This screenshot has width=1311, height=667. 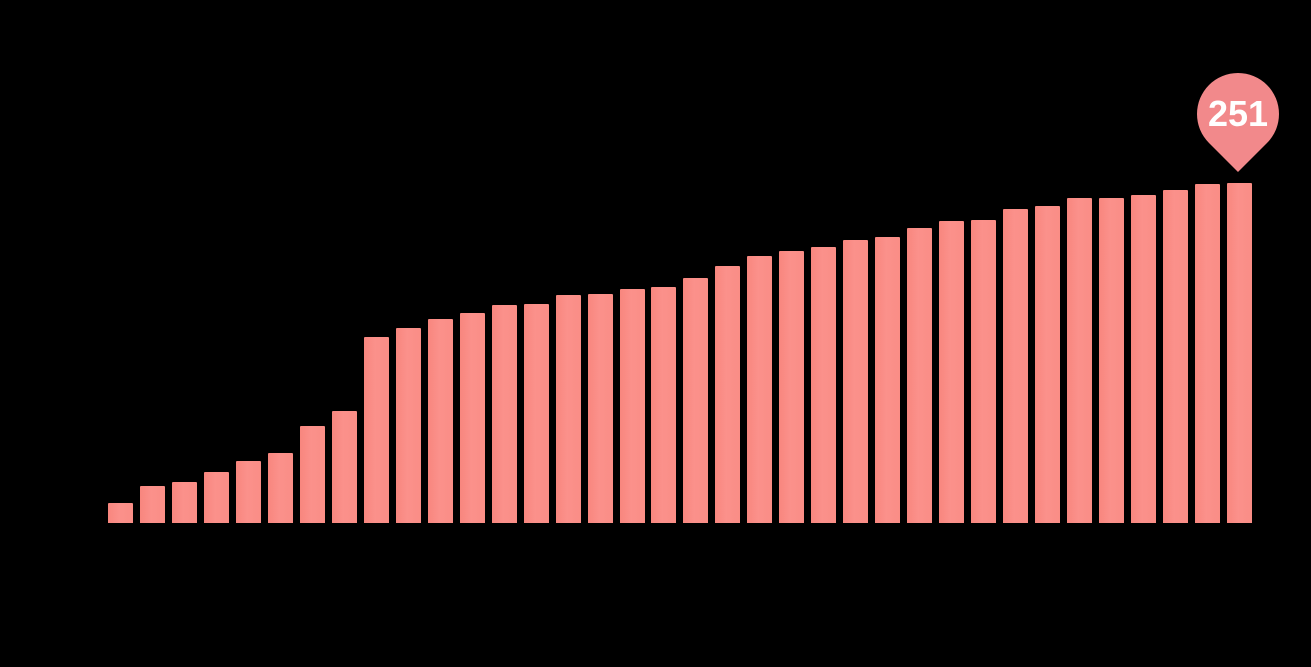 I want to click on value-callout-label: 251, so click(x=1238, y=114).